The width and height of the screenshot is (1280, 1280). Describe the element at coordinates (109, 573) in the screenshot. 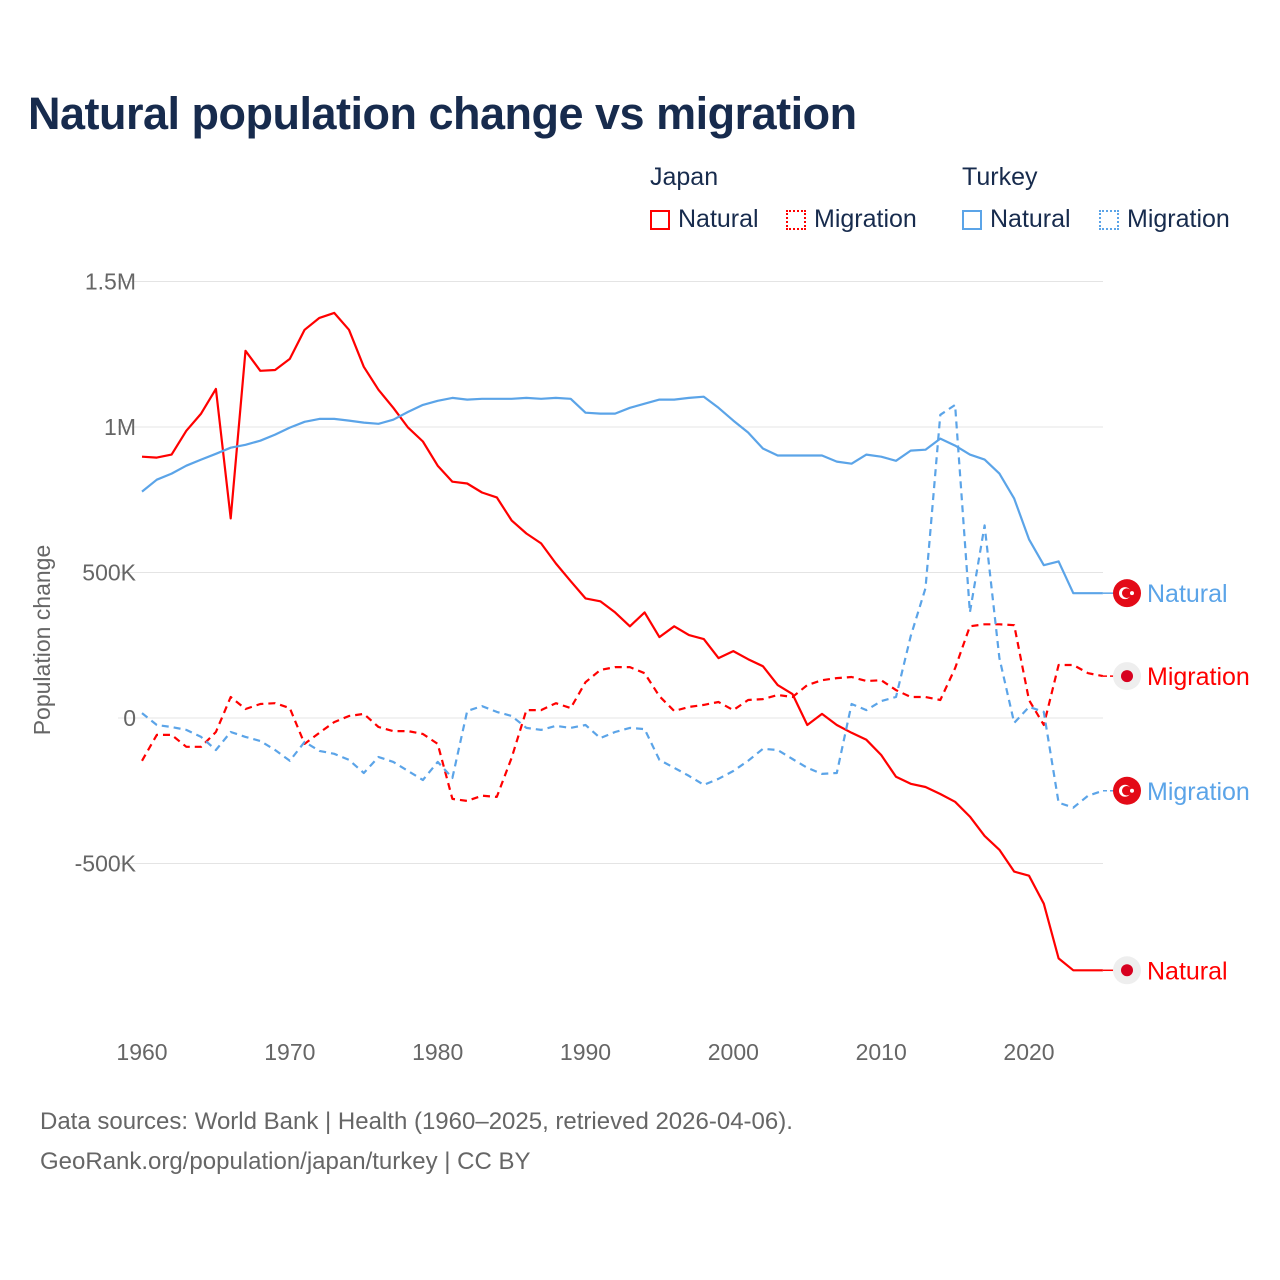

I see `y-tick-label: 500K` at that location.